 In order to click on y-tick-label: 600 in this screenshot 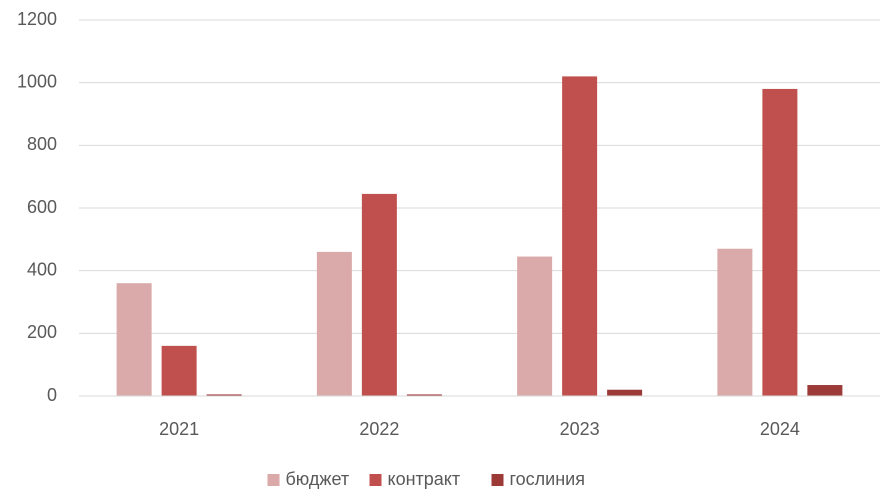, I will do `click(42, 207)`.